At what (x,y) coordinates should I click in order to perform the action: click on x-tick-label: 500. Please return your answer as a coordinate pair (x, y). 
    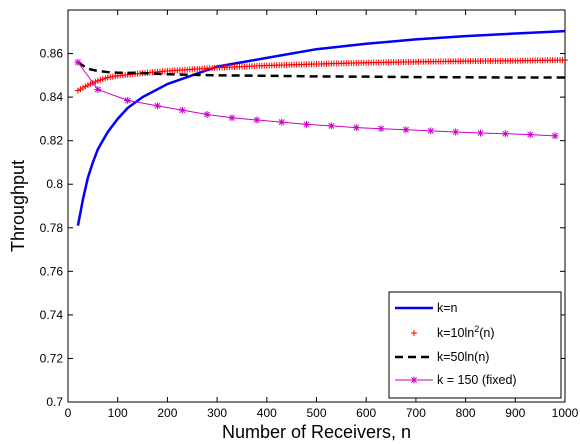
    Looking at the image, I should click on (316, 413).